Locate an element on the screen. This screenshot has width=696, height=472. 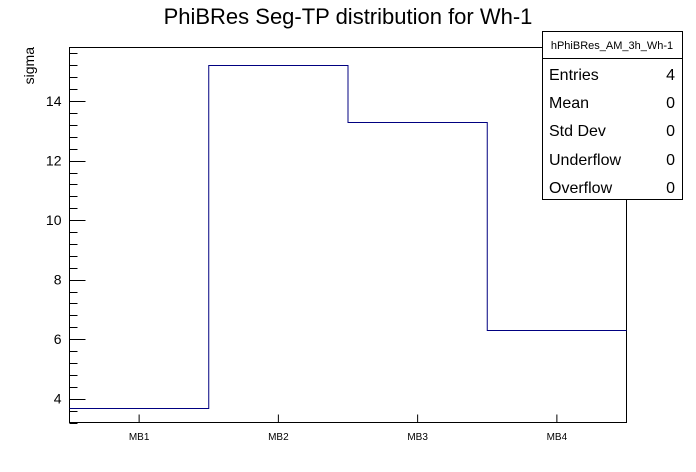
stats-box-title: hPhiBRes_AM_3h_Wh-1 is located at coordinates (612, 46).